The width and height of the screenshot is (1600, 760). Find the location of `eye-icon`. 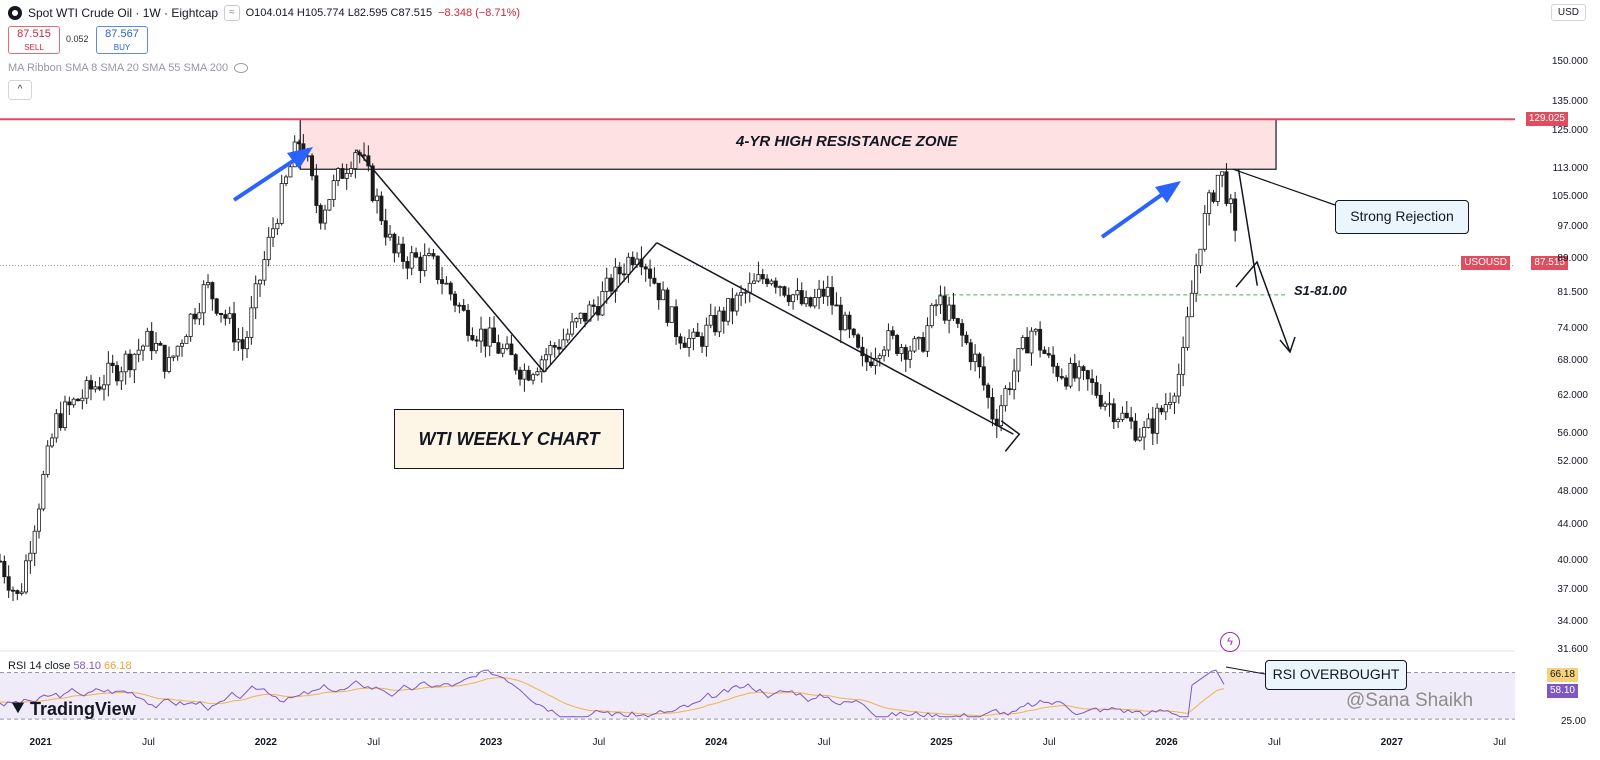

eye-icon is located at coordinates (241, 68).